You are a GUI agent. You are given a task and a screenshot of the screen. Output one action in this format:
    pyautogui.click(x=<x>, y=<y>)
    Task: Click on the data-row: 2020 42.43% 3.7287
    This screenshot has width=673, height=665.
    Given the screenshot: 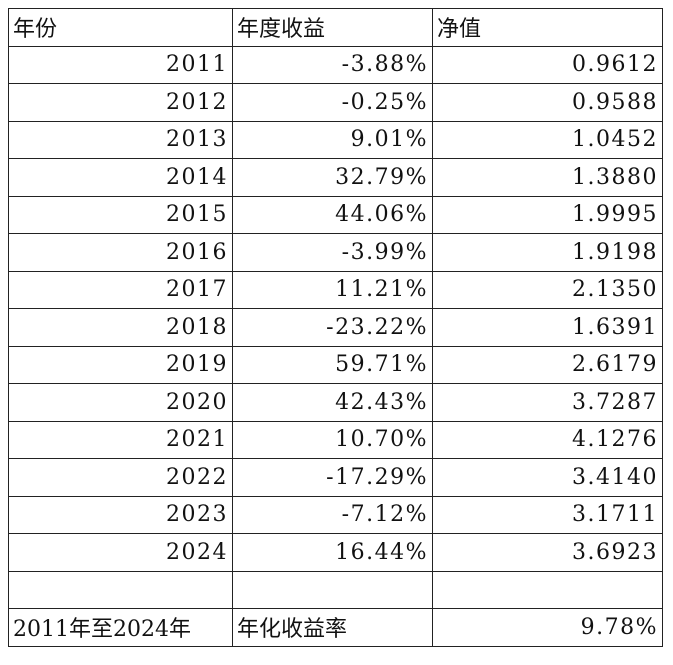 What is the action you would take?
    pyautogui.click(x=335, y=402)
    